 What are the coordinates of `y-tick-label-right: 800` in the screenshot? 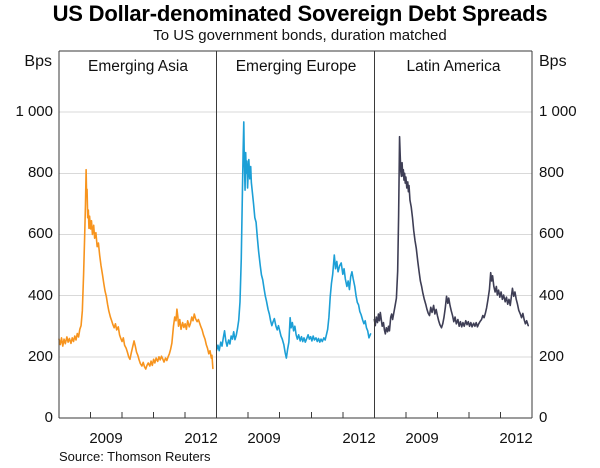 It's located at (552, 172).